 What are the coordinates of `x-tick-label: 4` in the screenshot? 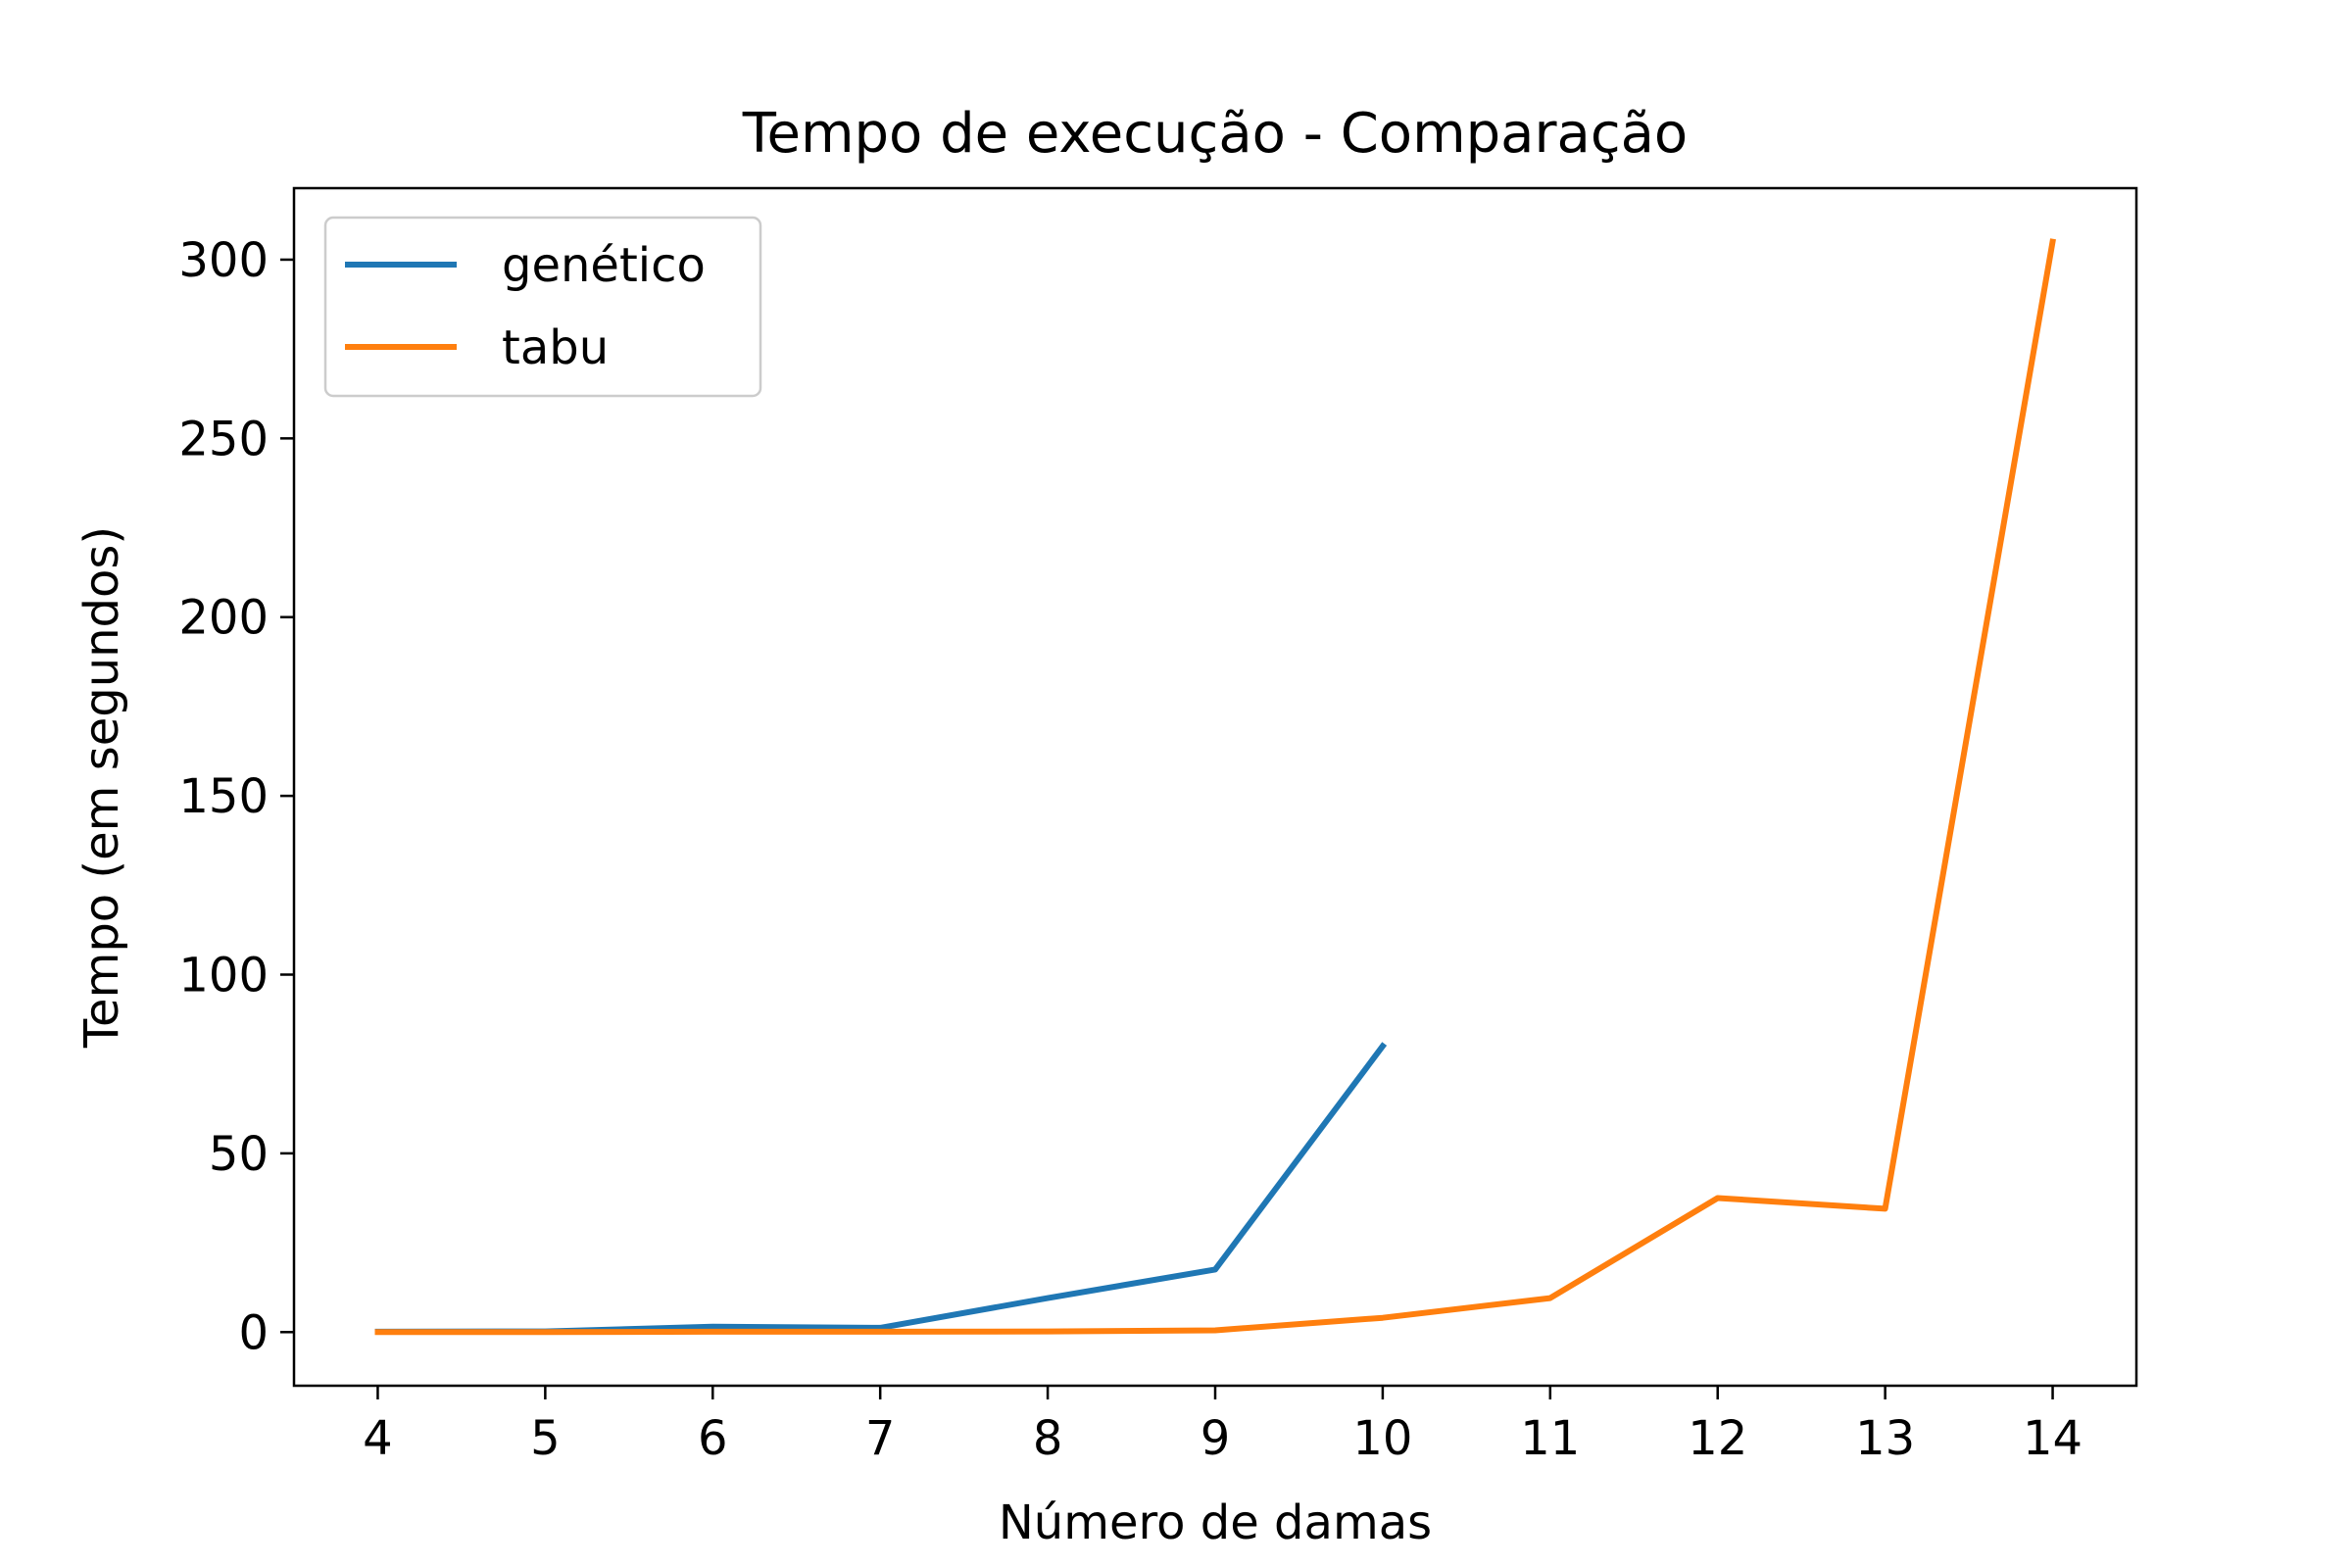 It's located at (378, 1438).